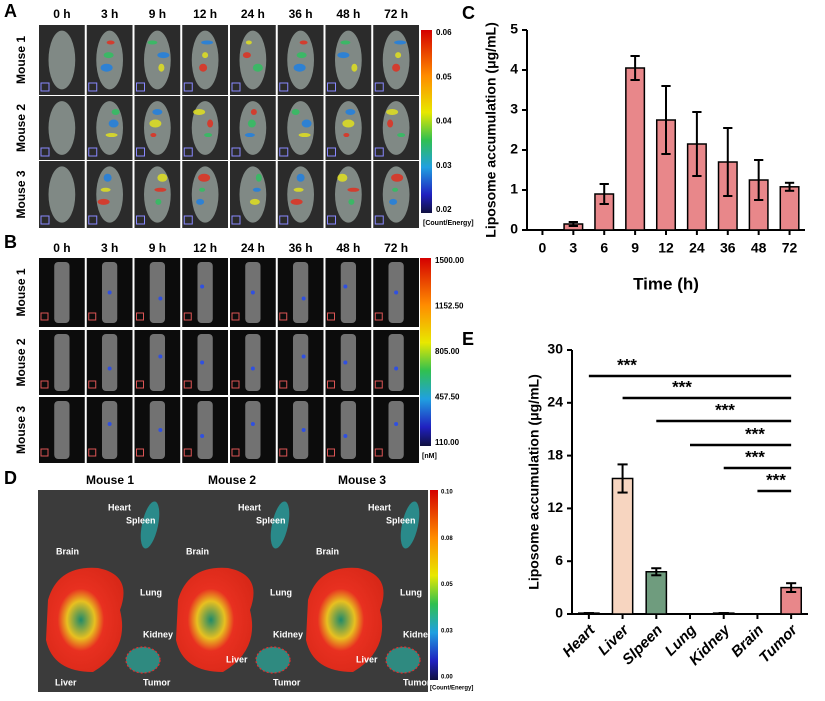 Image resolution: width=825 pixels, height=701 pixels. What do you see at coordinates (253, 14) in the screenshot?
I see `column-label: 24 h` at bounding box center [253, 14].